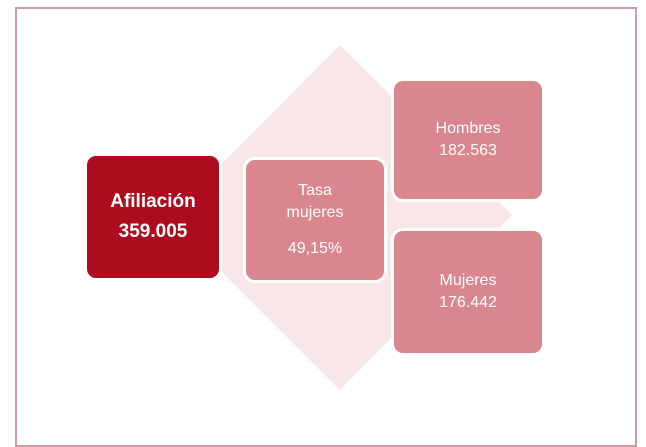 The image size is (646, 447). Describe the element at coordinates (315, 248) in the screenshot. I see `node-value: 49,15%` at that location.